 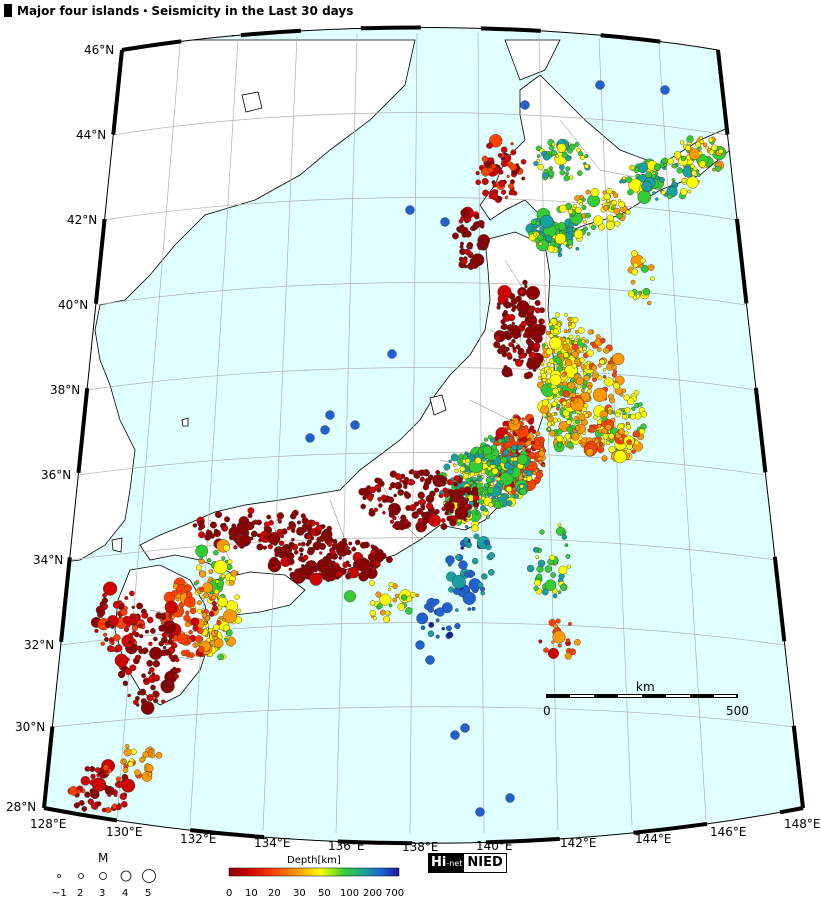 I want to click on depth-legend-title: Depth[km], so click(x=314, y=860).